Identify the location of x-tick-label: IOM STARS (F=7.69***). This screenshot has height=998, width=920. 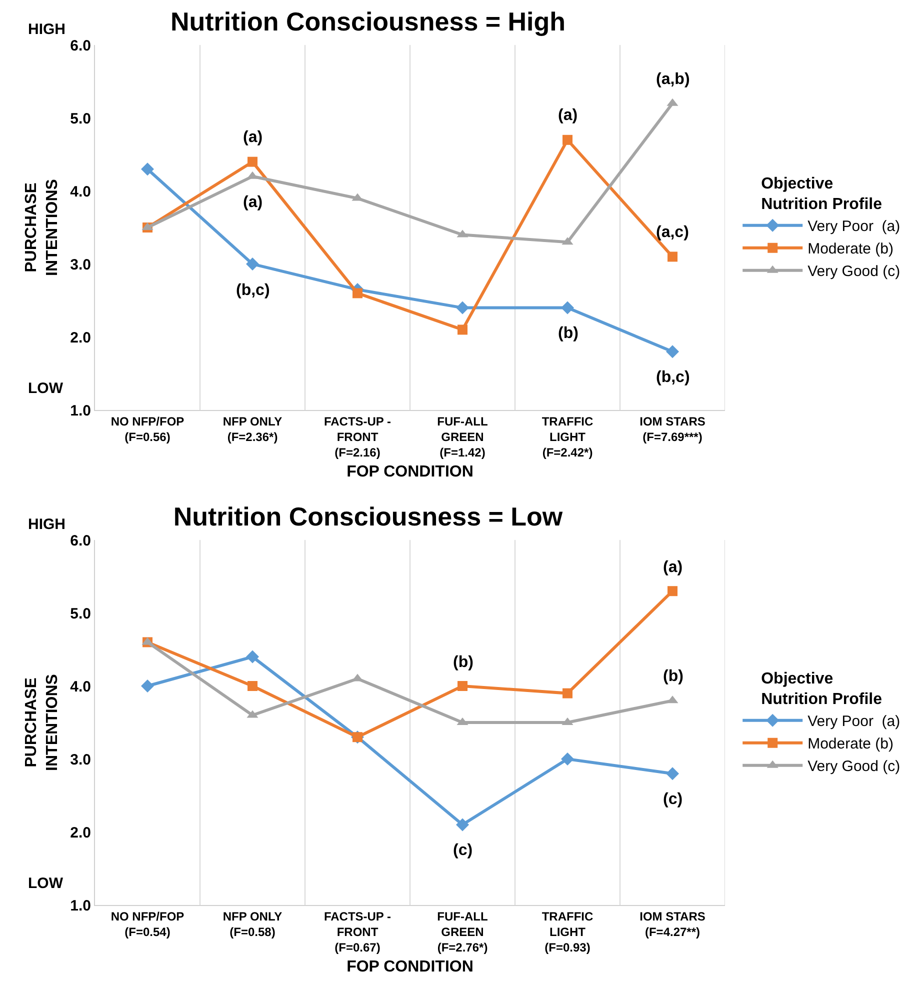
(673, 429).